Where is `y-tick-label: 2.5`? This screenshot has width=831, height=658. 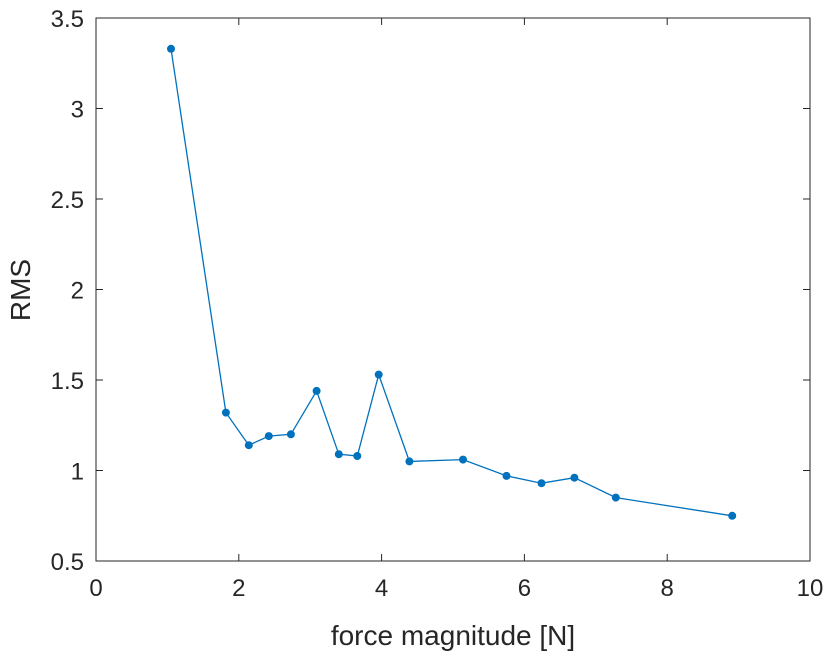 y-tick-label: 2.5 is located at coordinates (67, 200).